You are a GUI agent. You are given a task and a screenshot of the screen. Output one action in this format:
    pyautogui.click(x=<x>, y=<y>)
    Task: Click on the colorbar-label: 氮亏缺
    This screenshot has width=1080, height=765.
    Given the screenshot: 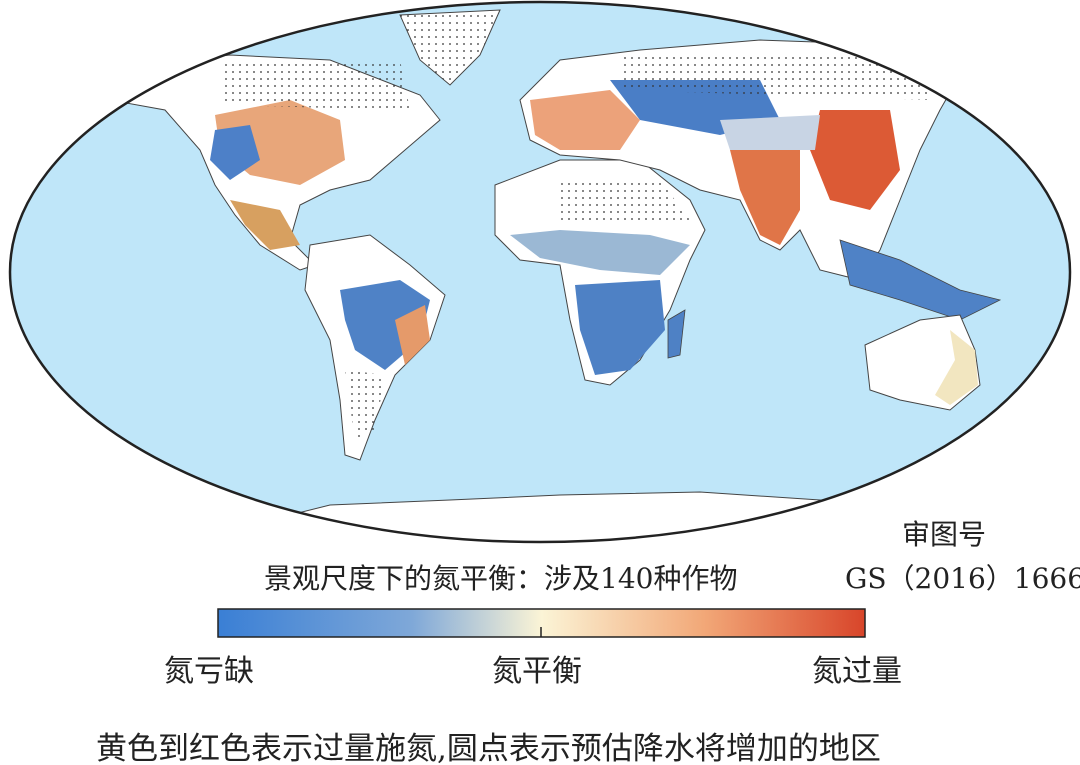 What is the action you would take?
    pyautogui.click(x=209, y=671)
    